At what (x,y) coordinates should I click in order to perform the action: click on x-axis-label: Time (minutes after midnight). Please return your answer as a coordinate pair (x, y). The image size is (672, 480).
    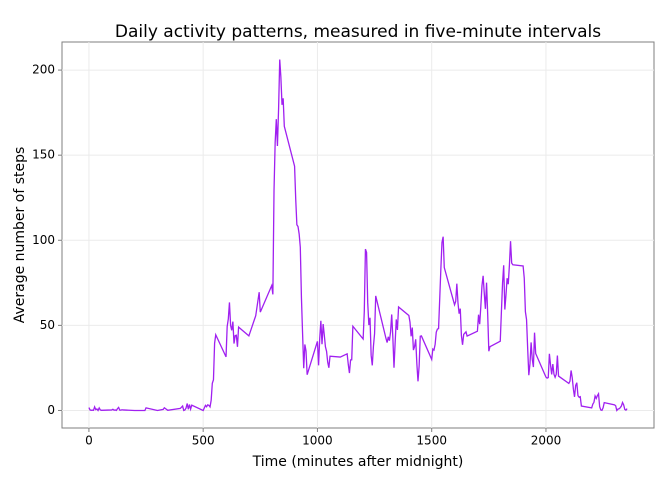
    Looking at the image, I should click on (358, 462).